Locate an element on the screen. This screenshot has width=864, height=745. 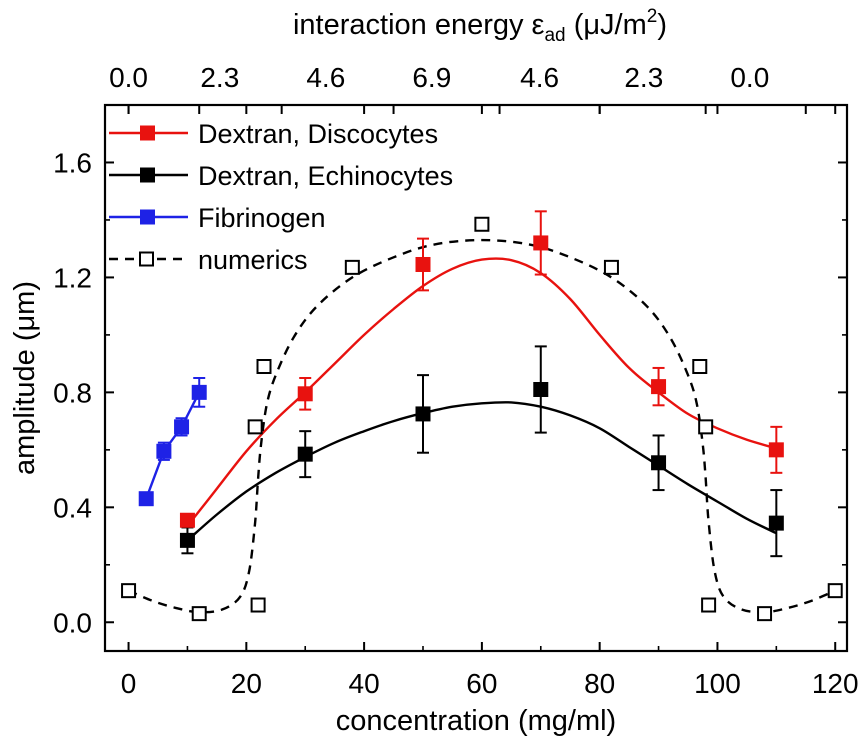
x-tick-label: 0 is located at coordinates (129, 683).